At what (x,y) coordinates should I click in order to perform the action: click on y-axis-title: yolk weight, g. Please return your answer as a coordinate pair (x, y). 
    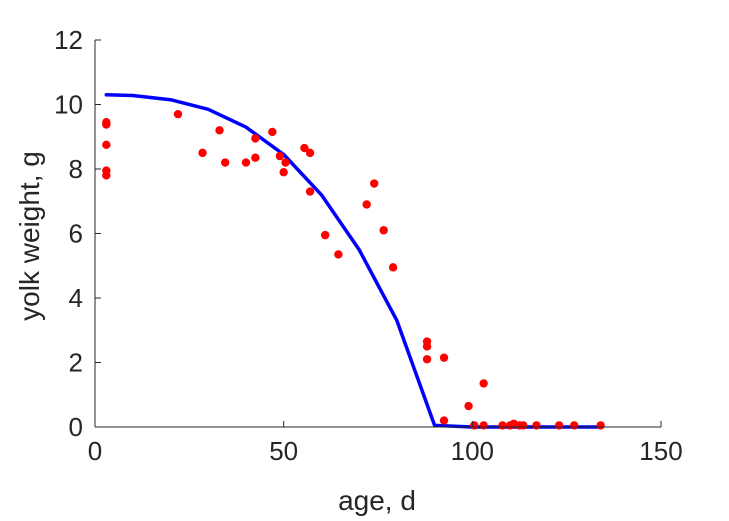
    Looking at the image, I should click on (29, 236).